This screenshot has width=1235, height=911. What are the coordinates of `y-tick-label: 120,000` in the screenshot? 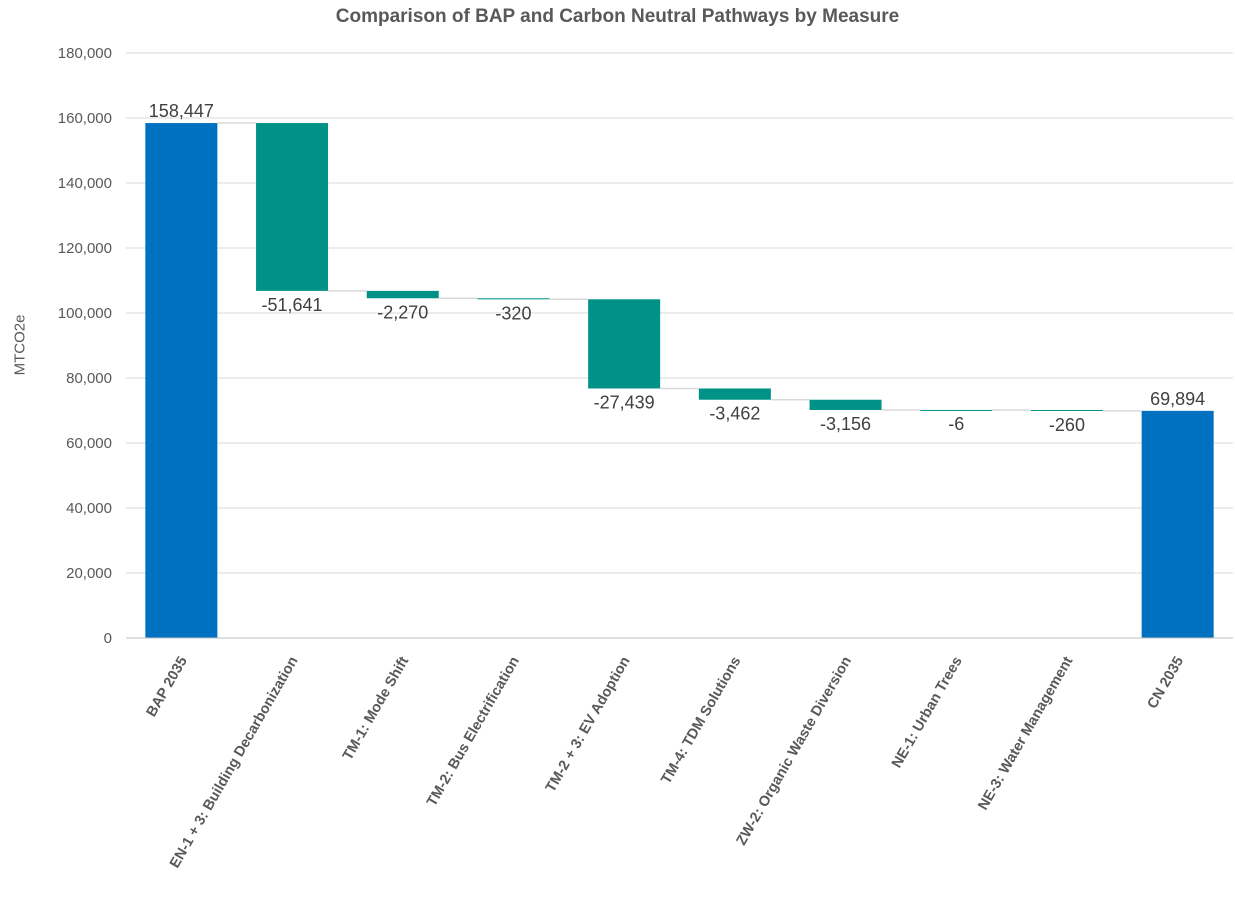 It's located at (85, 248).